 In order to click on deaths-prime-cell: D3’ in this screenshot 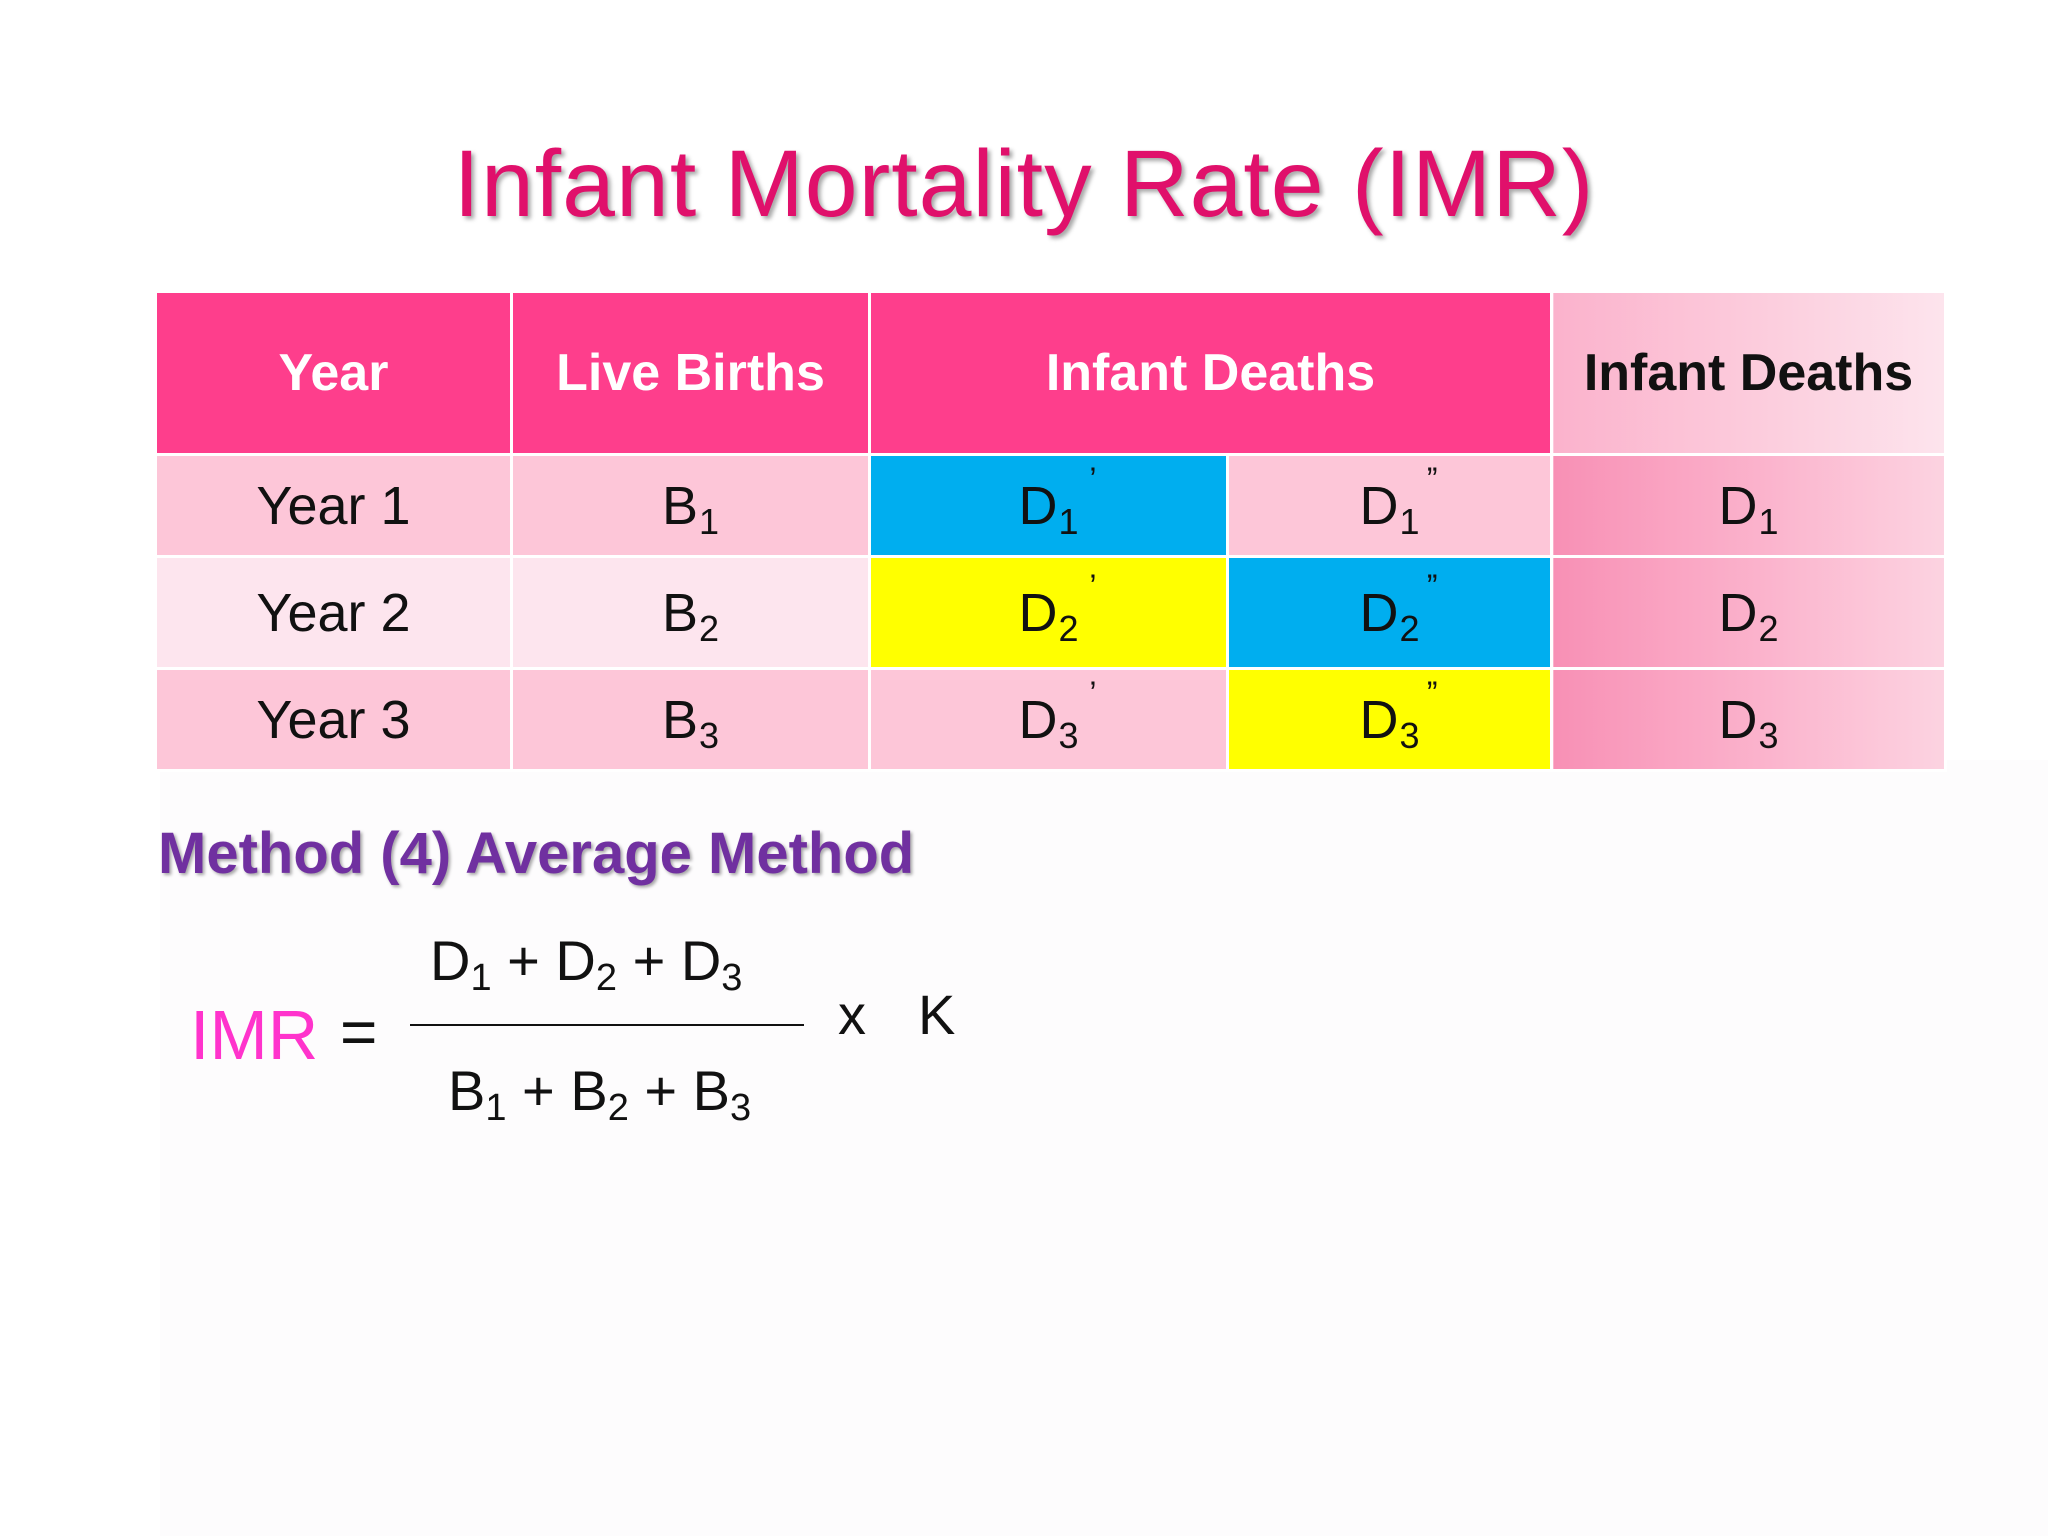, I will do `click(1048, 719)`.